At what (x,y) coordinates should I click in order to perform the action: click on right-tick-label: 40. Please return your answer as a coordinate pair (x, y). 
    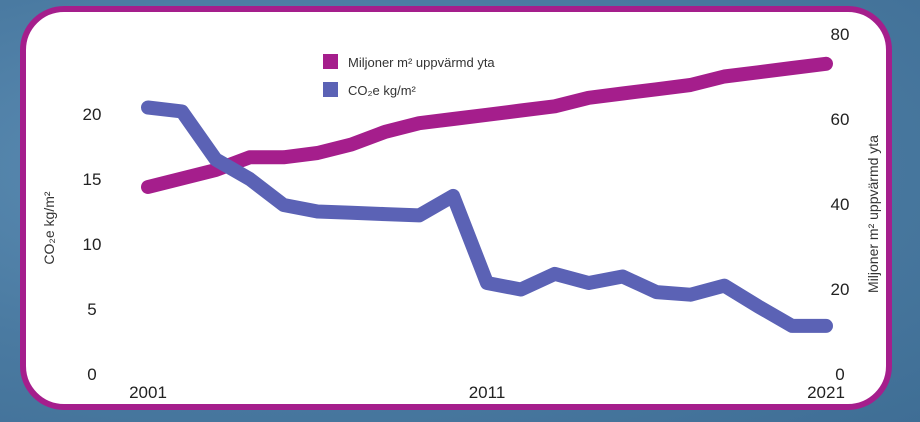
    Looking at the image, I should click on (840, 204).